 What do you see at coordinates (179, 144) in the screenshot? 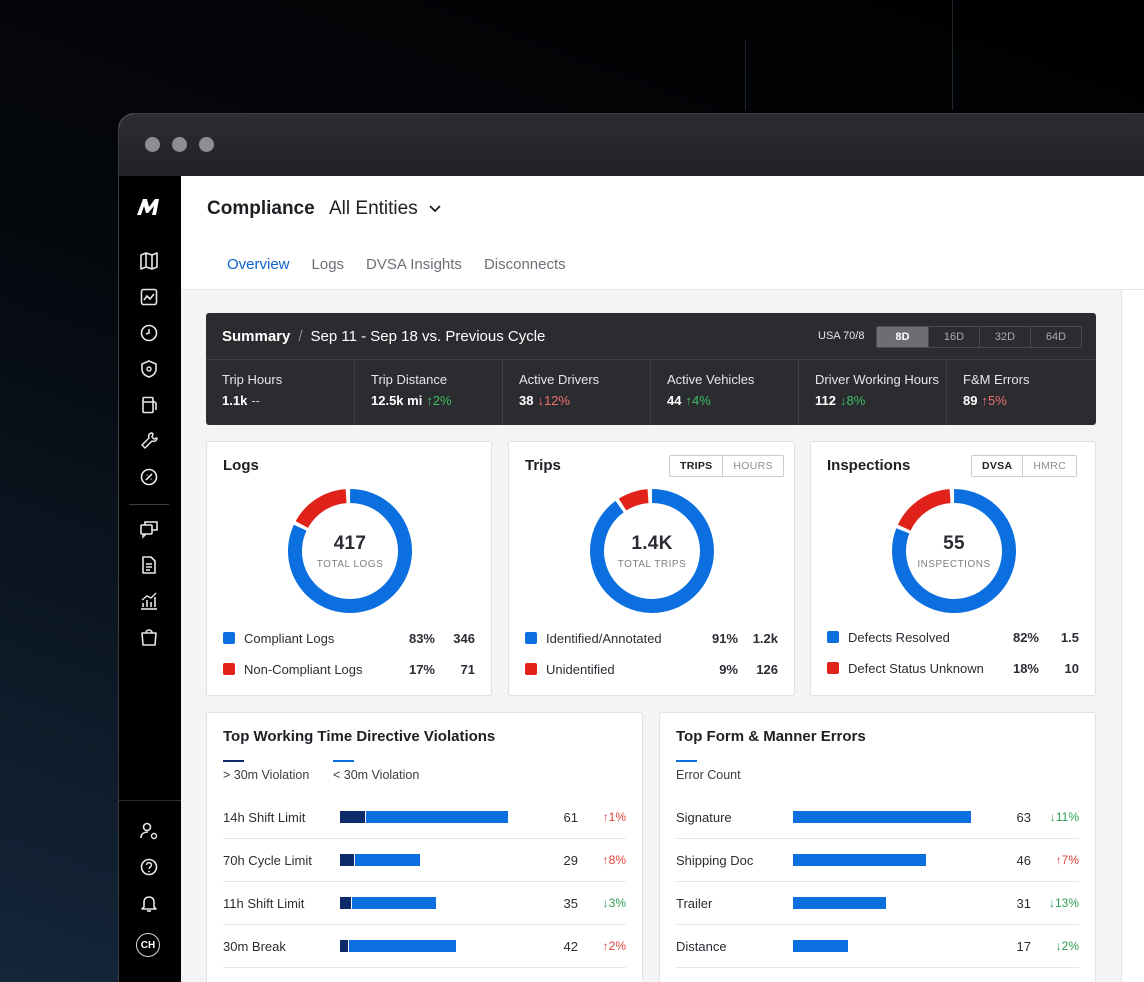
I see `window-minimize-button` at bounding box center [179, 144].